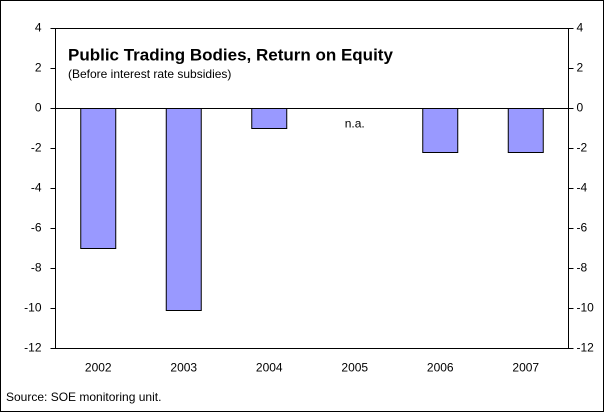 This screenshot has height=413, width=605. What do you see at coordinates (33, 308) in the screenshot?
I see `y-tick-label: -10` at bounding box center [33, 308].